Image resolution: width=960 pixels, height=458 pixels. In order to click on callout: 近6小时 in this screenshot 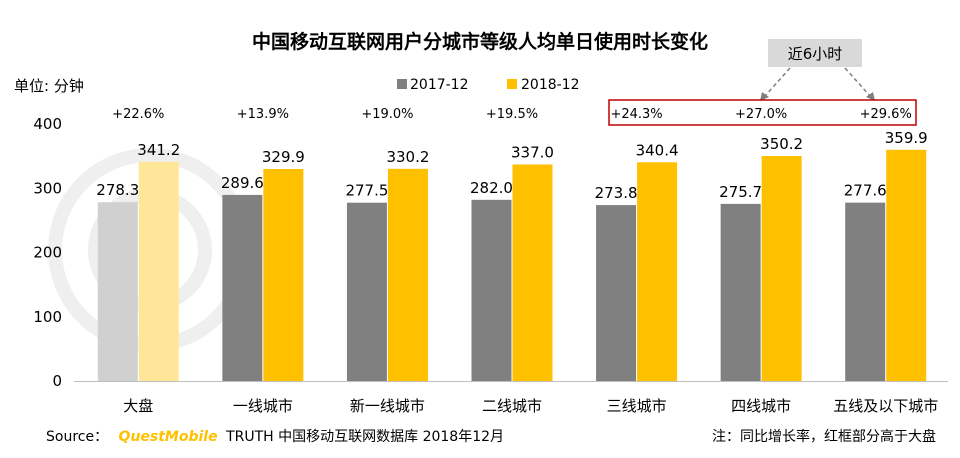, I will do `click(817, 70)`.